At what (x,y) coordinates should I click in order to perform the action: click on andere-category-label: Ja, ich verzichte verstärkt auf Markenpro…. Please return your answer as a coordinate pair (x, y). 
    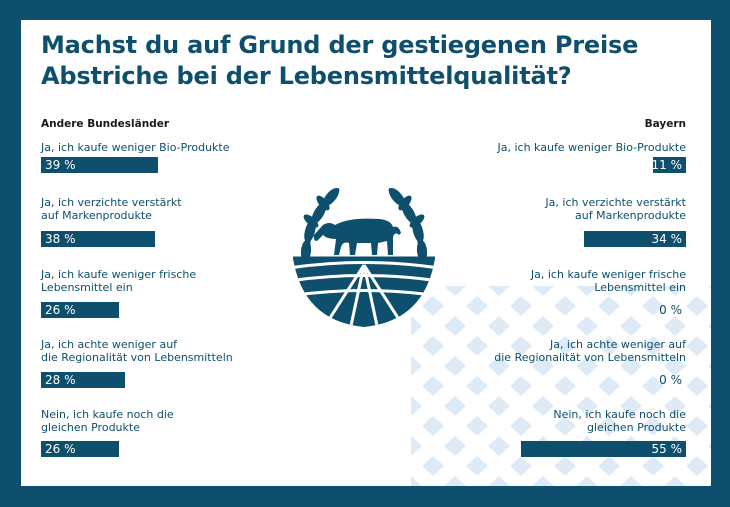
    Looking at the image, I should click on (171, 209).